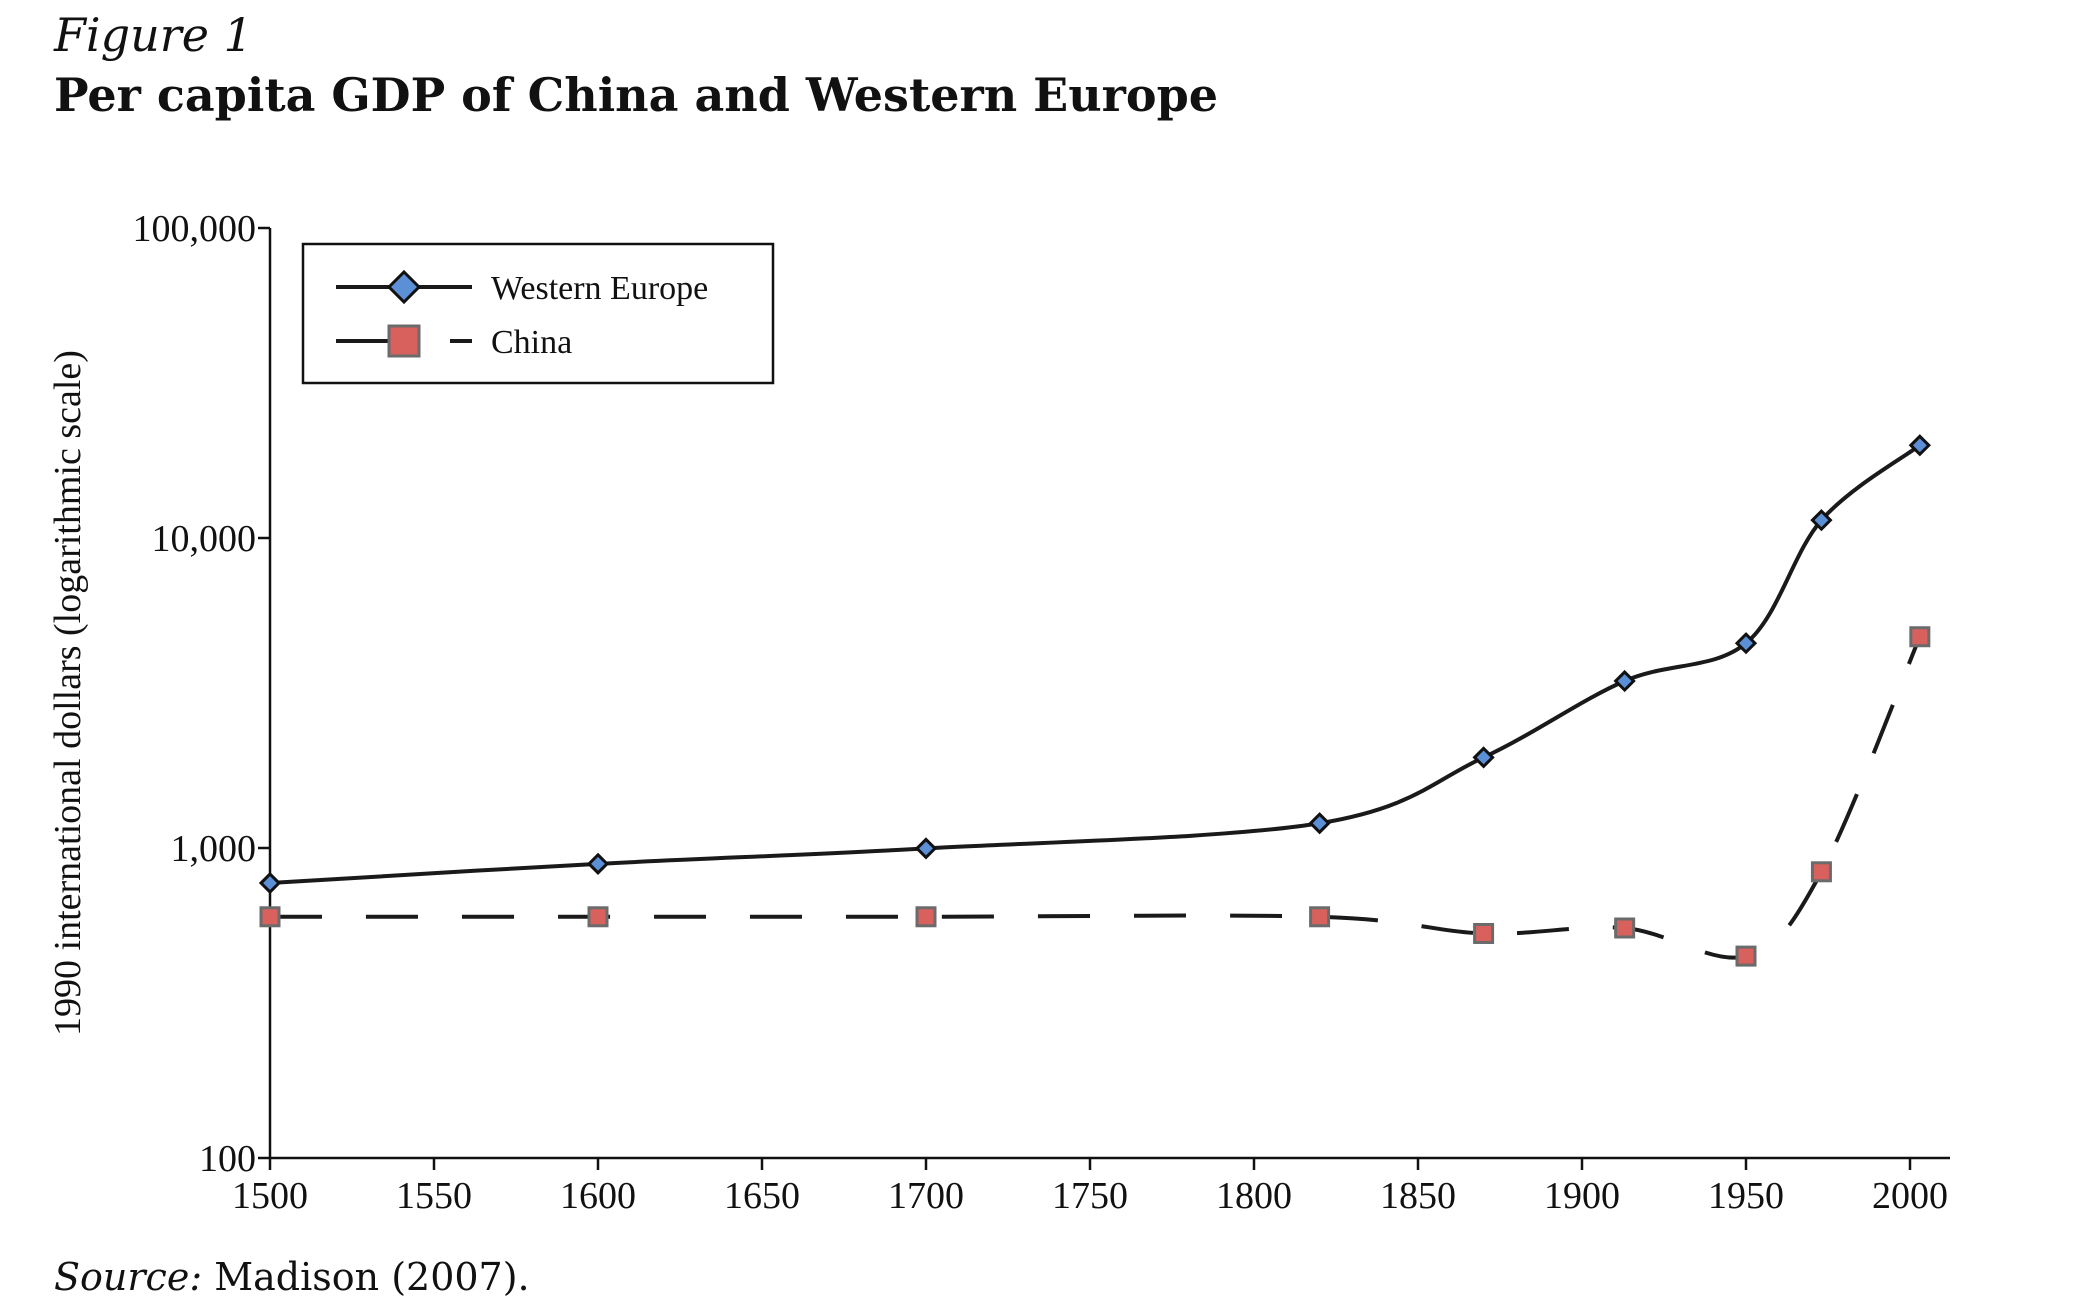  Describe the element at coordinates (599, 288) in the screenshot. I see `legend-label: Western Europe` at that location.